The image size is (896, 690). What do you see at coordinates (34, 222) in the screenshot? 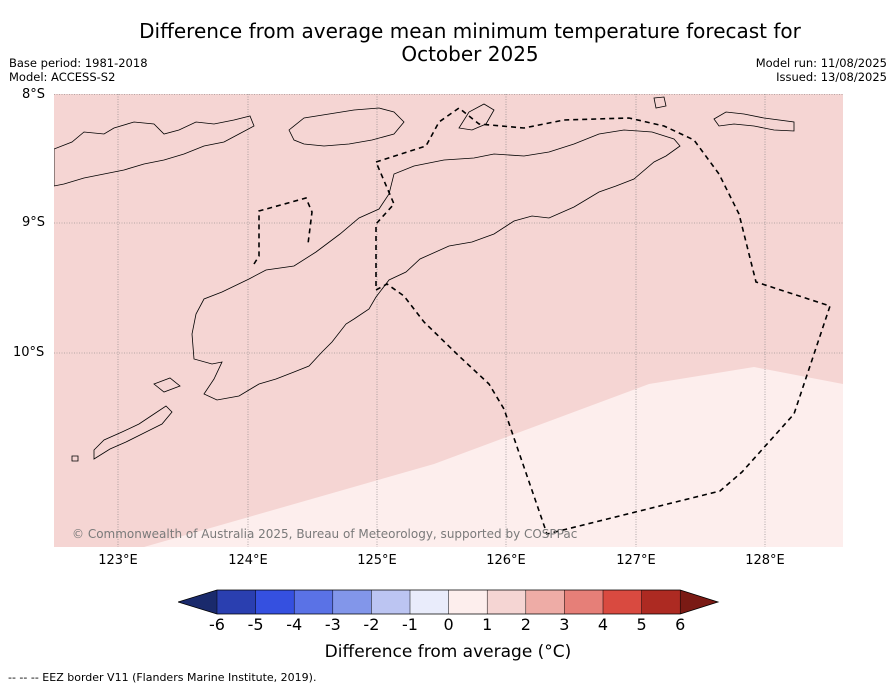
I see `lat-label-9s: 9°S` at bounding box center [34, 222].